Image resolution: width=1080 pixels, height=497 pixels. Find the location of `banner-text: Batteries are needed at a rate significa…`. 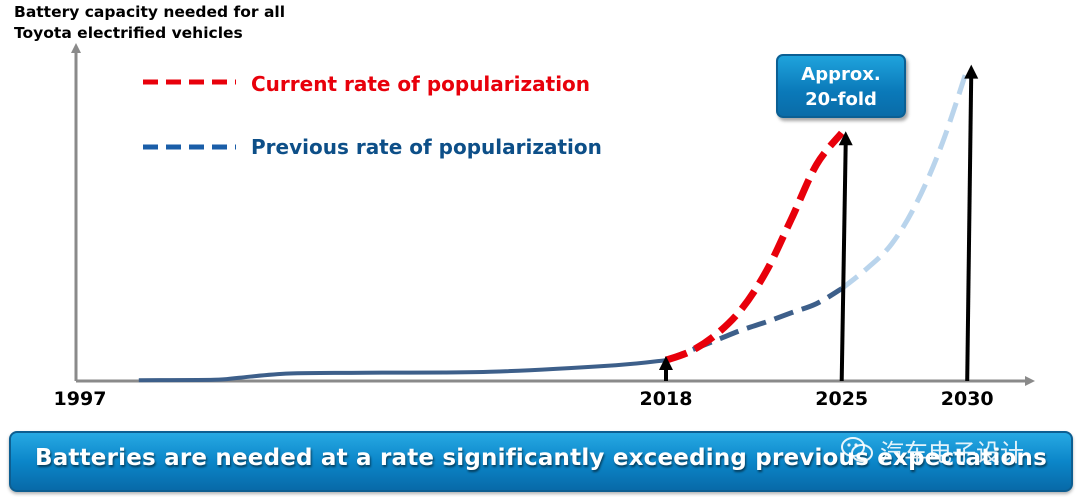

banner-text: Batteries are needed at a rate significa… is located at coordinates (541, 458).